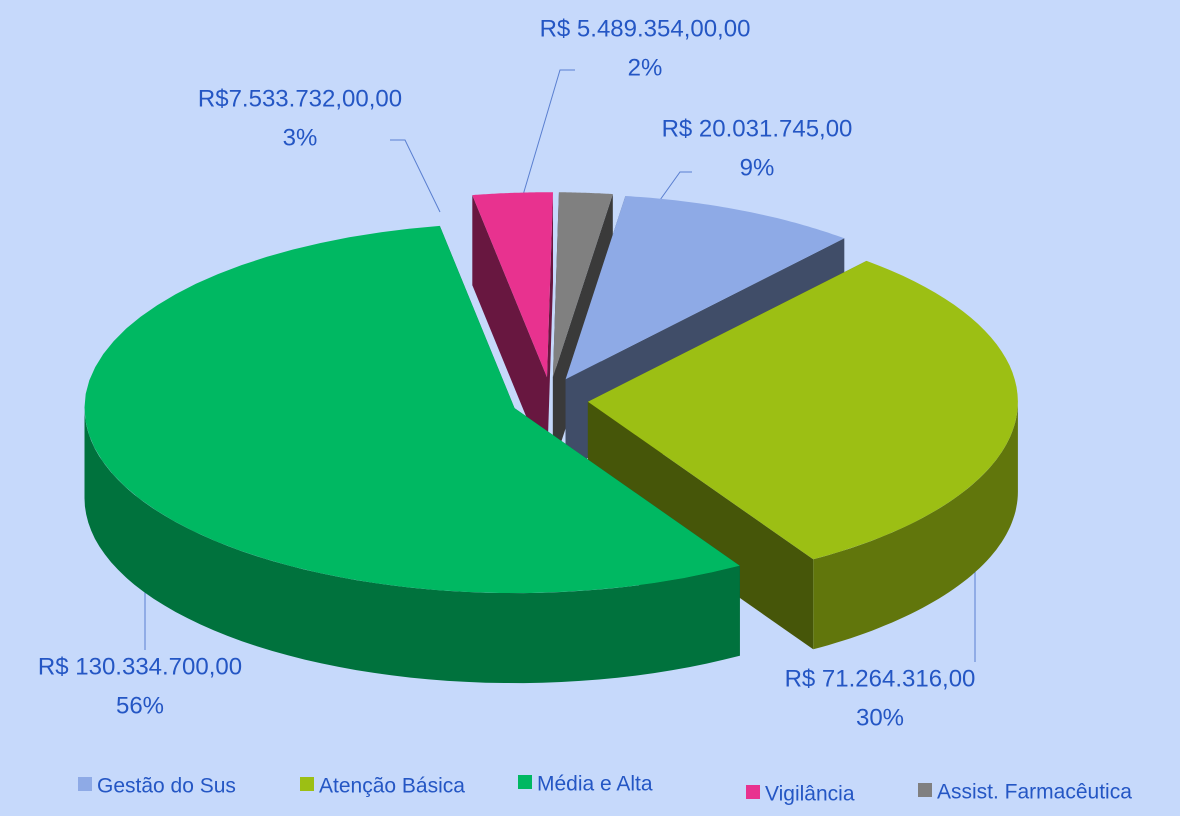  What do you see at coordinates (757, 167) in the screenshot?
I see `value-label: 9%` at bounding box center [757, 167].